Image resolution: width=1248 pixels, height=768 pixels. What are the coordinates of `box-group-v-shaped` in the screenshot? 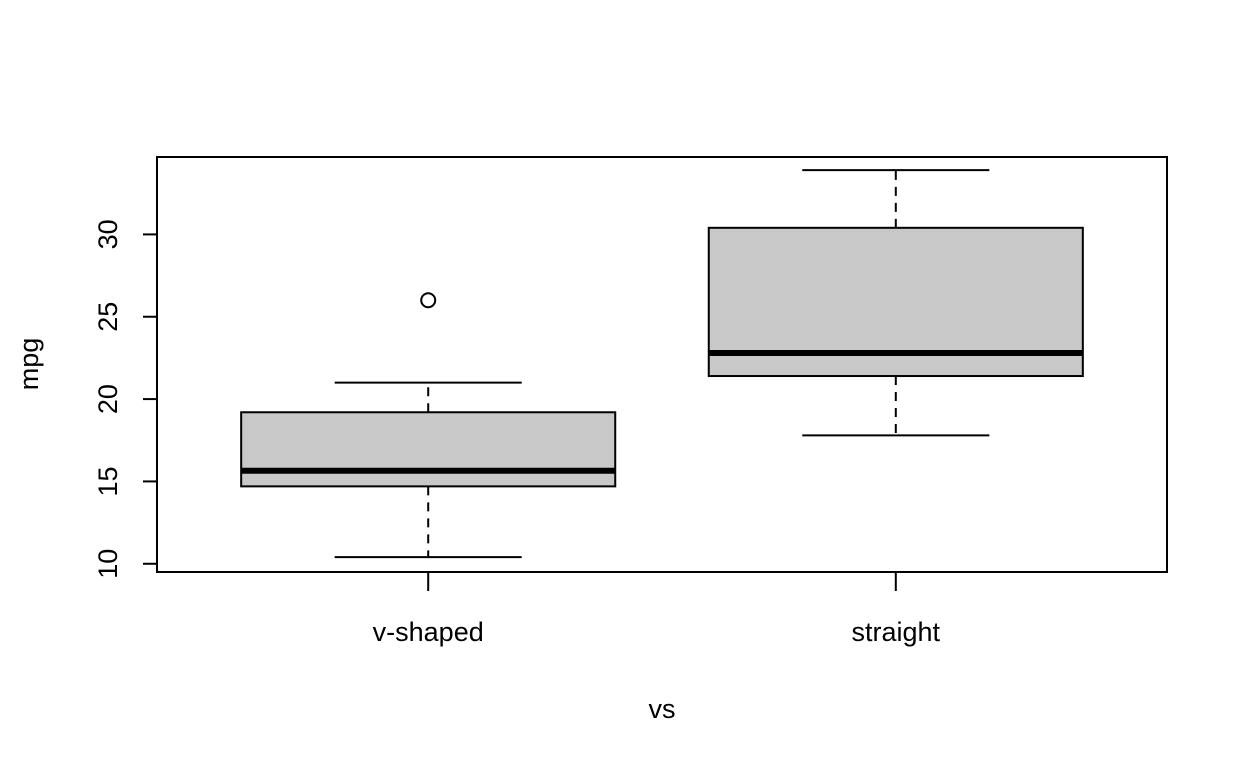 It's located at (428, 425).